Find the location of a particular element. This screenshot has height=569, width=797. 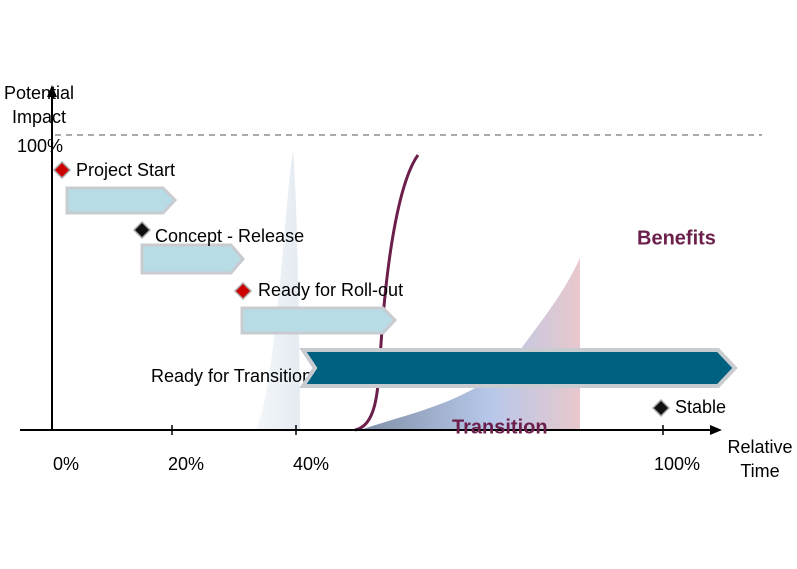

y-arrow is located at coordinates (52, 91).